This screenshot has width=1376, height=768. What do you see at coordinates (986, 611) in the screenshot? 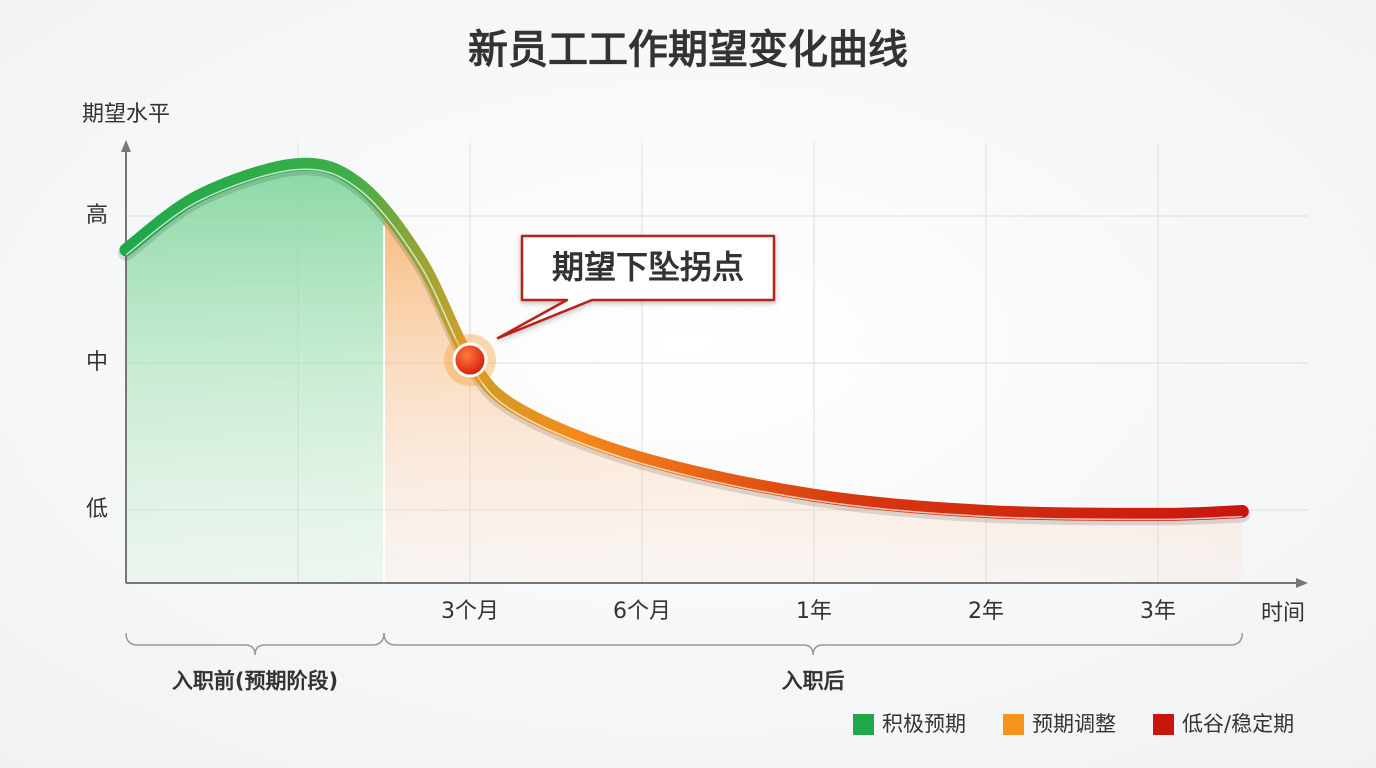
I see `x-tick-label: 2年` at bounding box center [986, 611].